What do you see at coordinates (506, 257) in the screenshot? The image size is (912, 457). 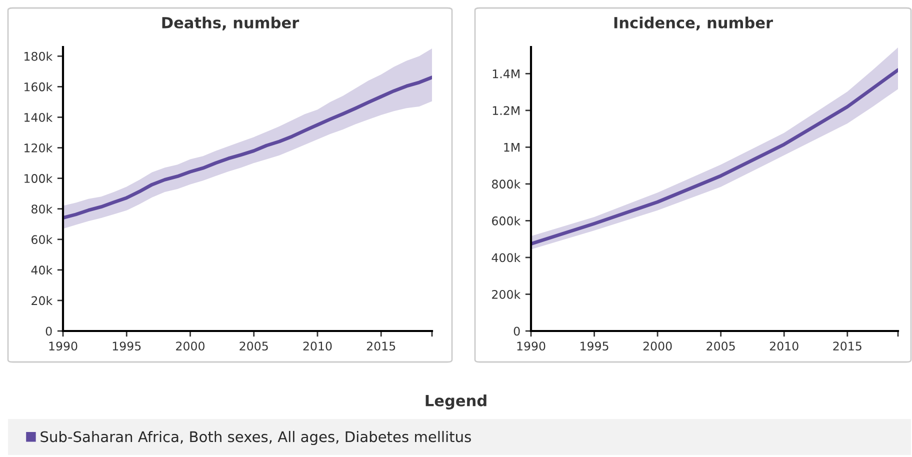 I see `y-tick-label: 400k` at bounding box center [506, 257].